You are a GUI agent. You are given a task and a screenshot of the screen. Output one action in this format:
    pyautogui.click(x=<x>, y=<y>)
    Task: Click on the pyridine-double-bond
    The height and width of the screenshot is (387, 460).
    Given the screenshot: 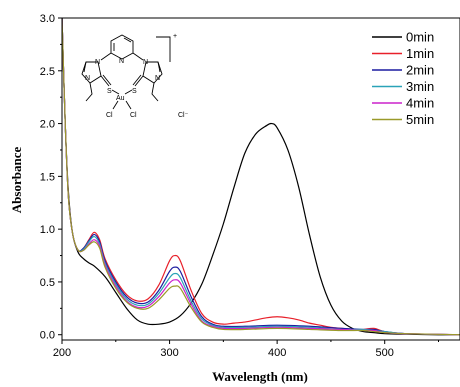 What is the action you would take?
    pyautogui.click(x=127, y=40)
    